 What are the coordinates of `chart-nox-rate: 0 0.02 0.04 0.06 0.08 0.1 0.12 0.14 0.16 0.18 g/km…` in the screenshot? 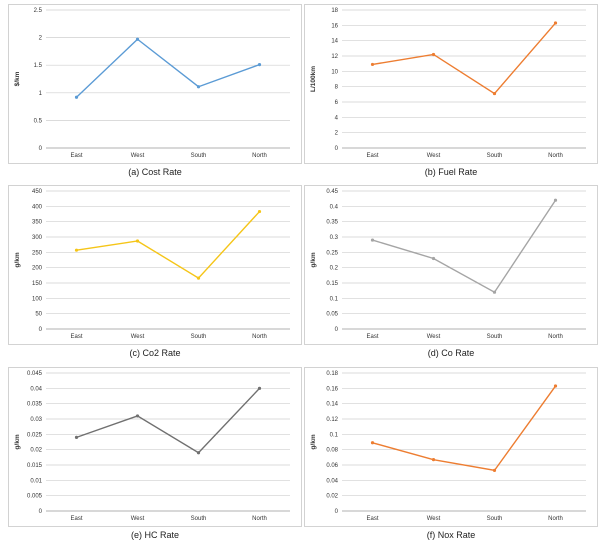 It's located at (451, 447).